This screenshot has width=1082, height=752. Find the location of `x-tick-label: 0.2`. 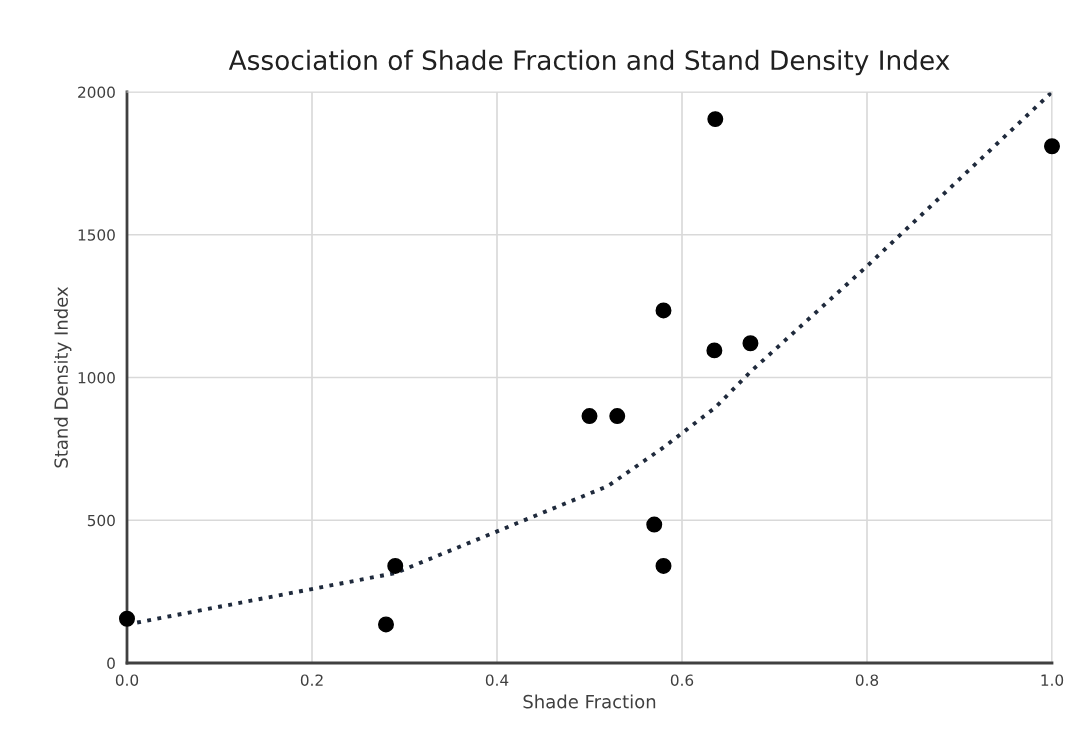

x-tick-label: 0.2 is located at coordinates (311, 680).